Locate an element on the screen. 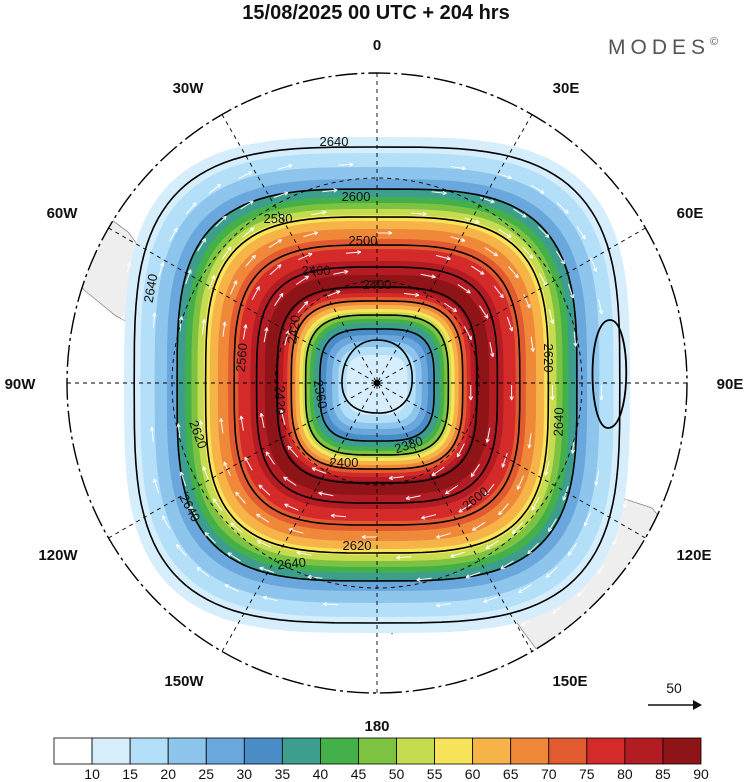  lon-label-120w: 120W is located at coordinates (58, 555).